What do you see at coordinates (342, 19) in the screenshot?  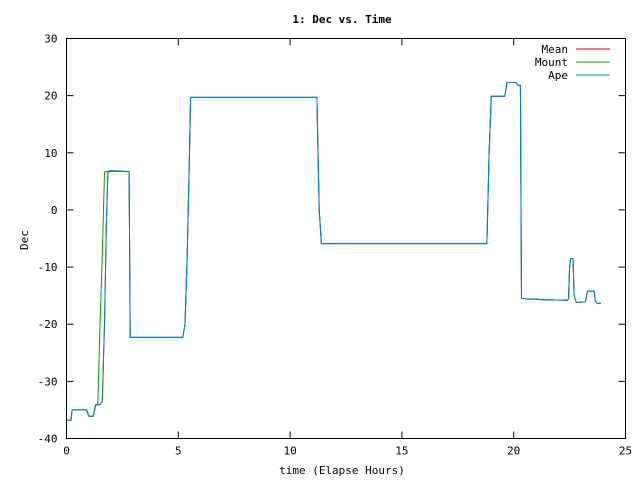 I see `chart-title: 1: Dec vs. Time` at bounding box center [342, 19].